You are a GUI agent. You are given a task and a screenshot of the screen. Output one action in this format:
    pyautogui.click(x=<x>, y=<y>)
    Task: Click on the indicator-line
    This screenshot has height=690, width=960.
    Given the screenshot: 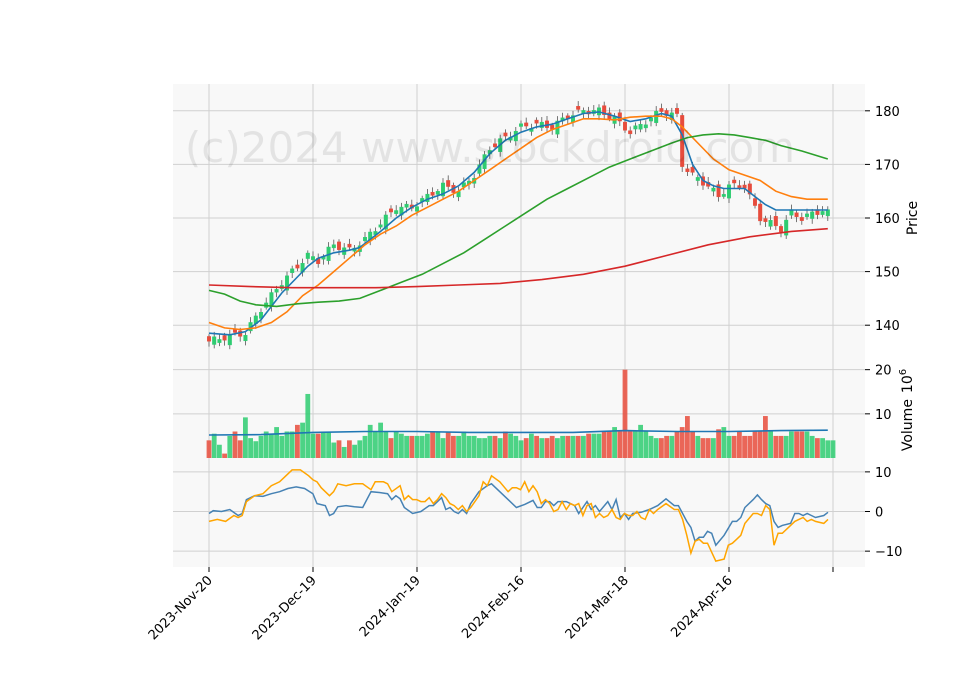 What is the action you would take?
    pyautogui.click(x=518, y=515)
    